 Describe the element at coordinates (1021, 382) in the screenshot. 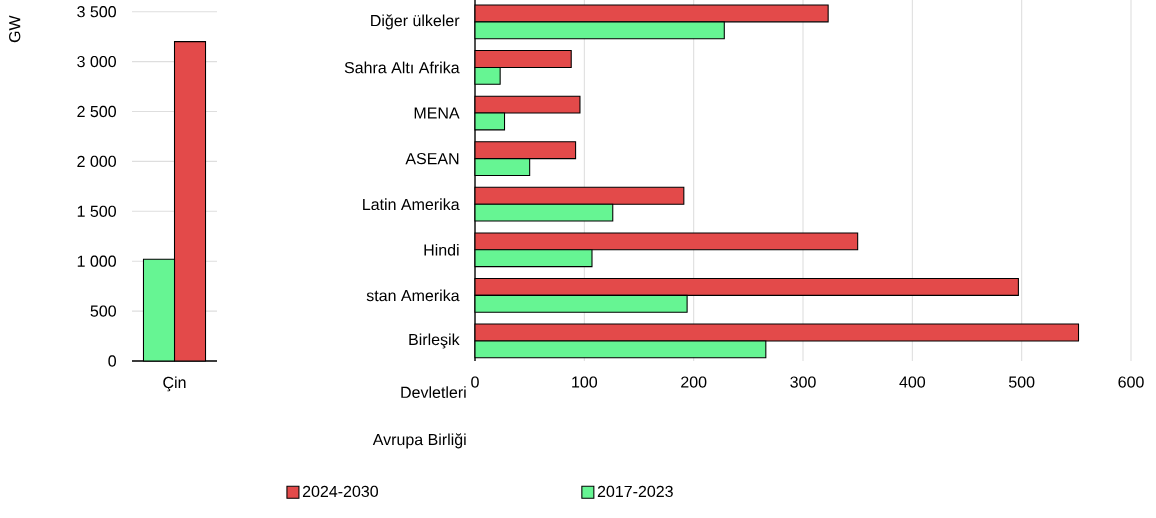

I see `x-tick-label: 500` at that location.